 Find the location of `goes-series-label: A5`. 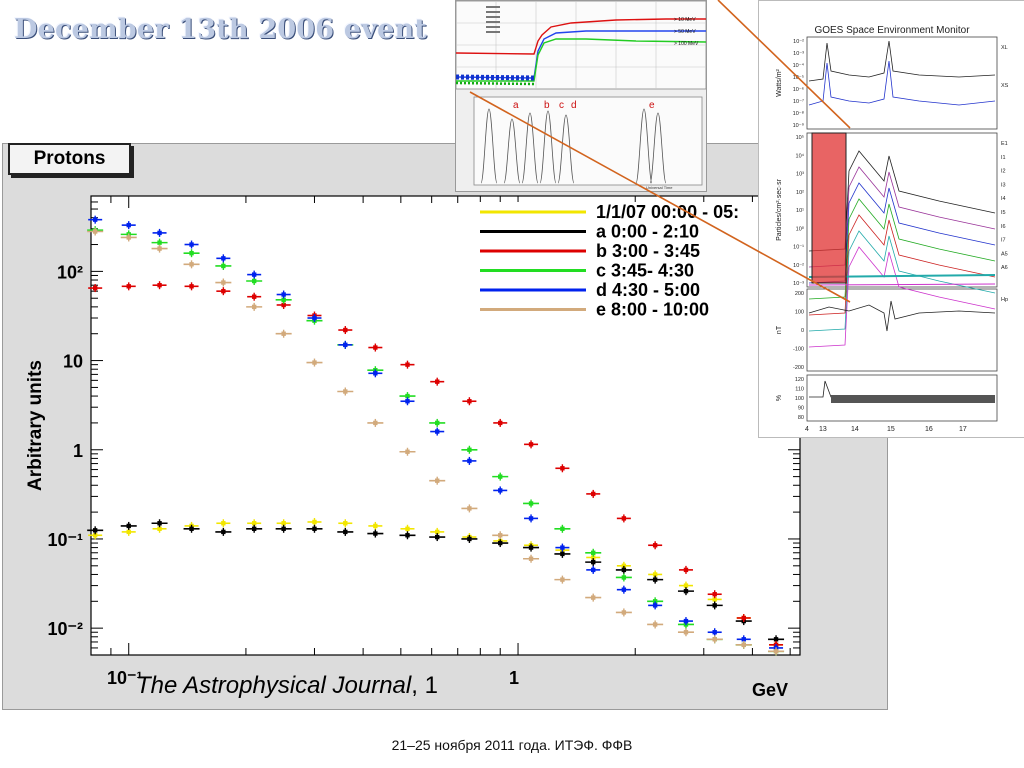

goes-series-label: A5 is located at coordinates (1004, 254).